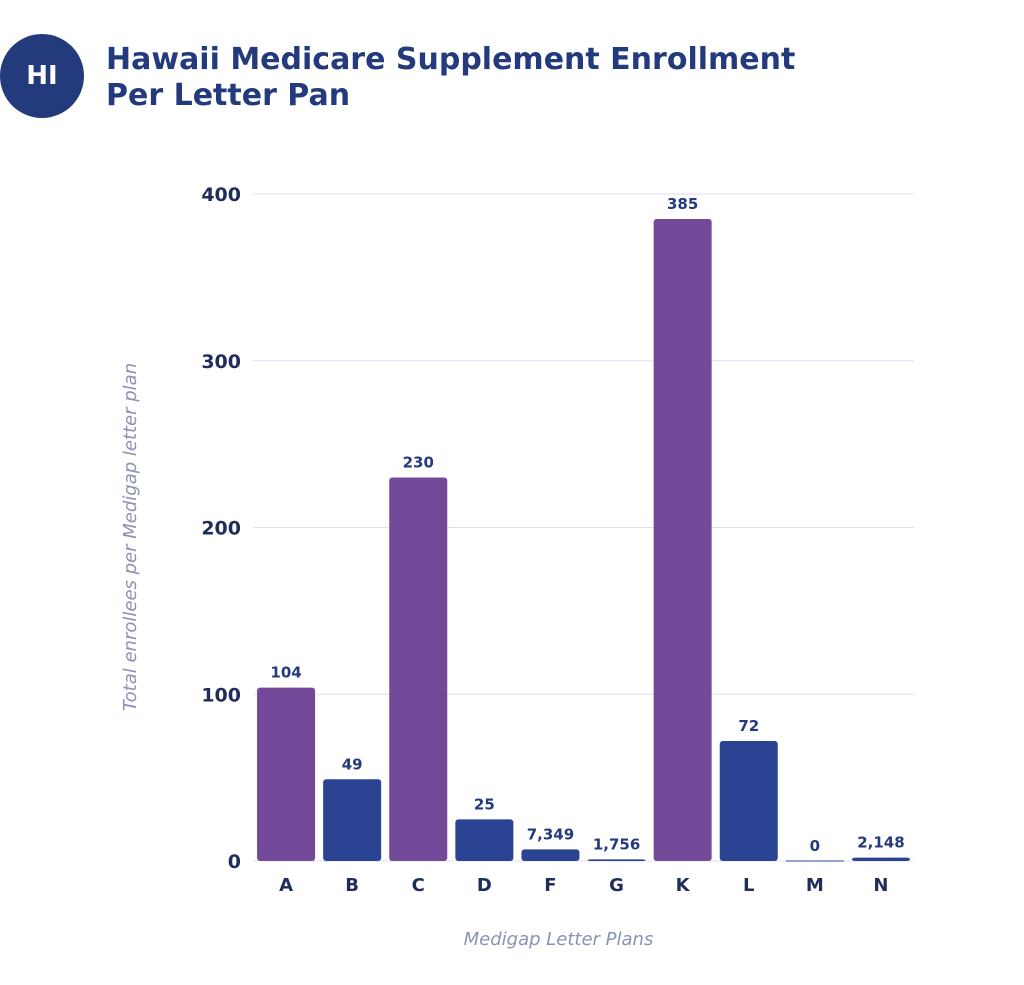 This screenshot has width=1024, height=985. I want to click on bar-n, so click(880, 859).